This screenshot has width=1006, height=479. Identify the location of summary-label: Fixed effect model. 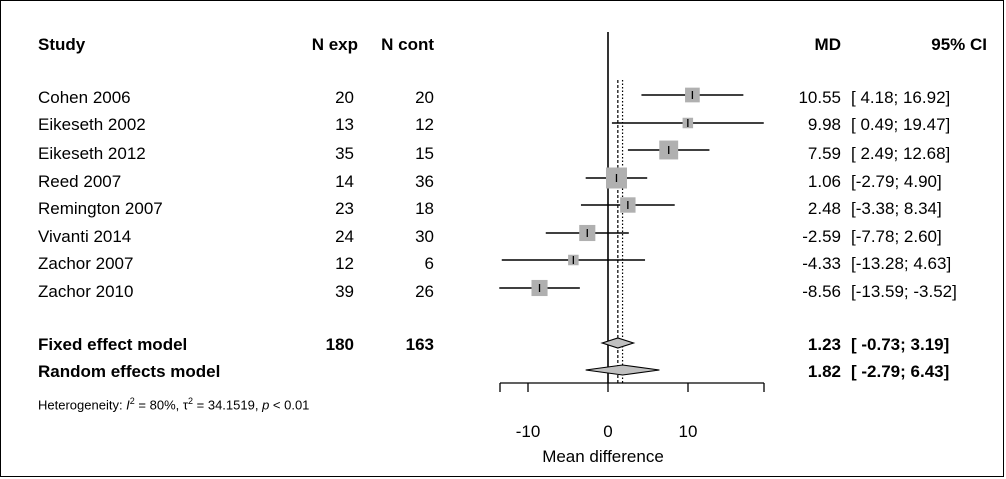
(113, 344).